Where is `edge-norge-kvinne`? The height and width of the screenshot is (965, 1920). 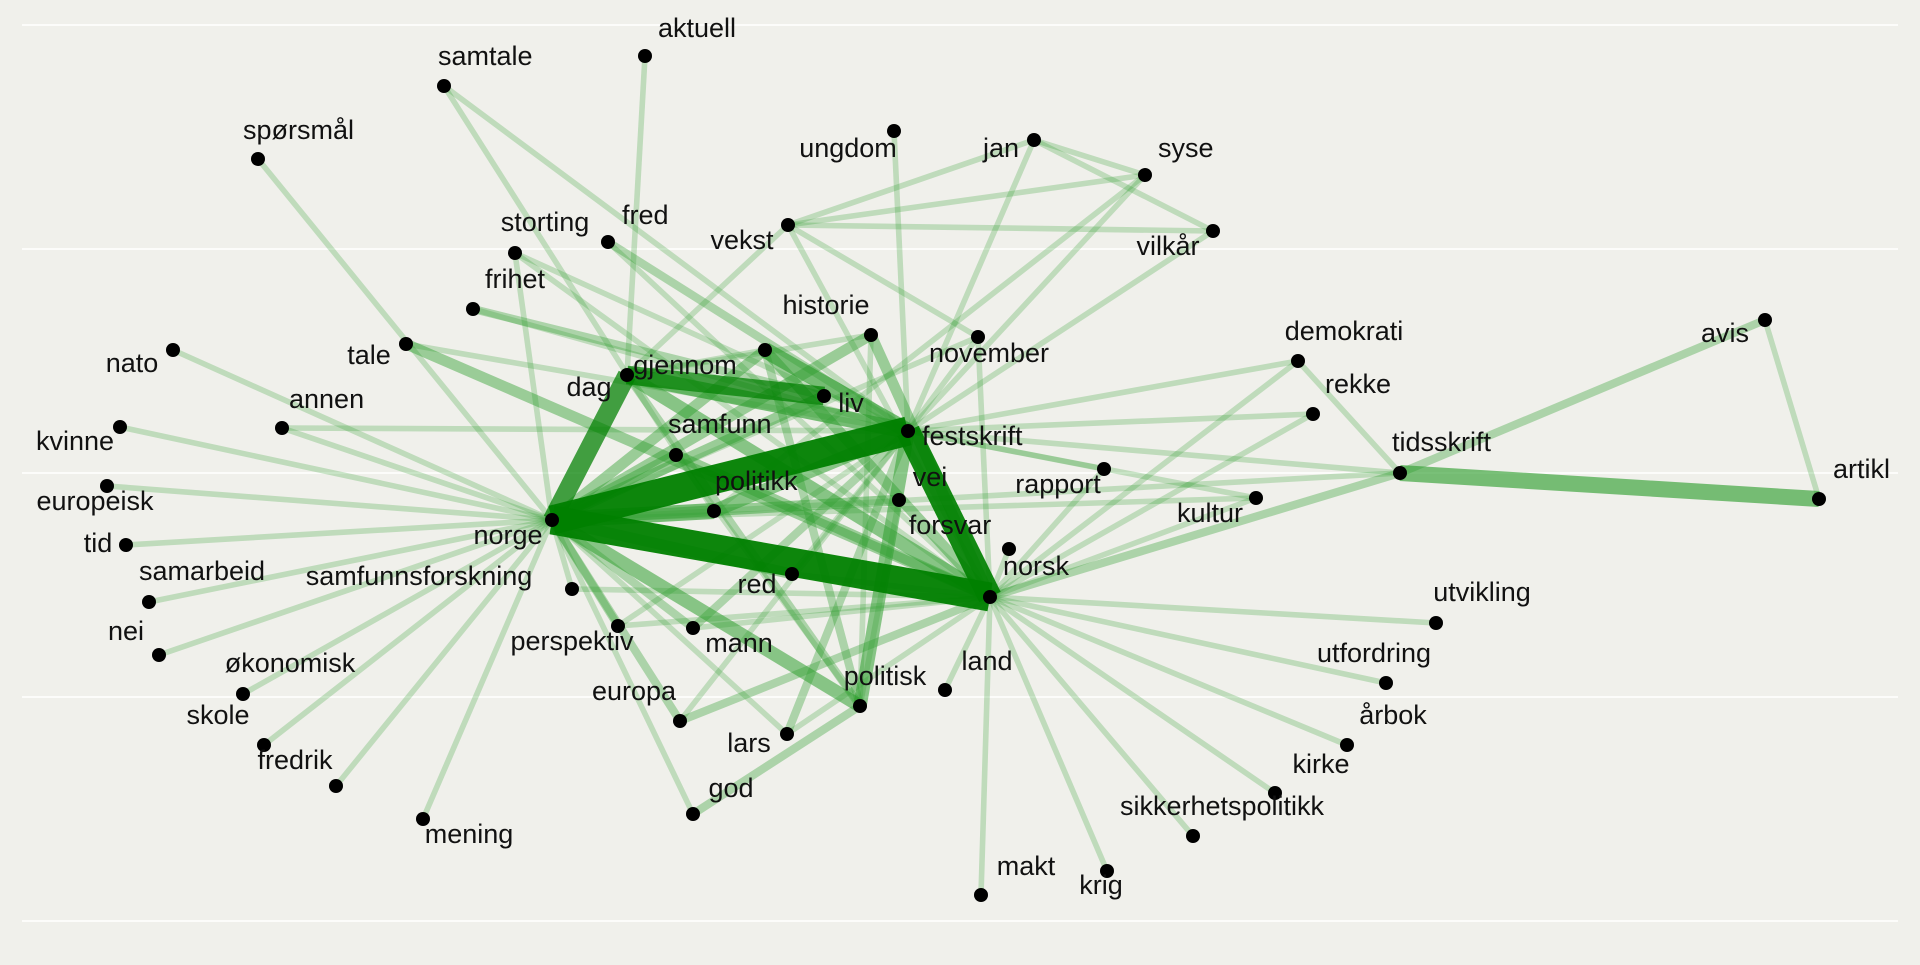
edge-norge-kvinne is located at coordinates (336, 473).